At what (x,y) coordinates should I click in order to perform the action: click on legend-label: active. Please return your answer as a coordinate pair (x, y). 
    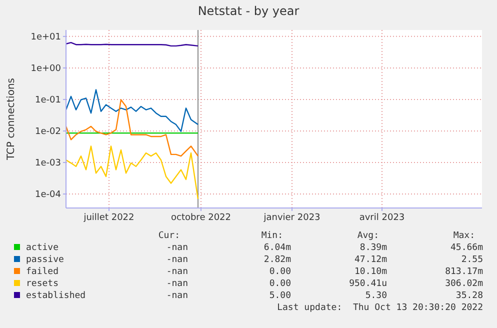
    Looking at the image, I should click on (42, 248).